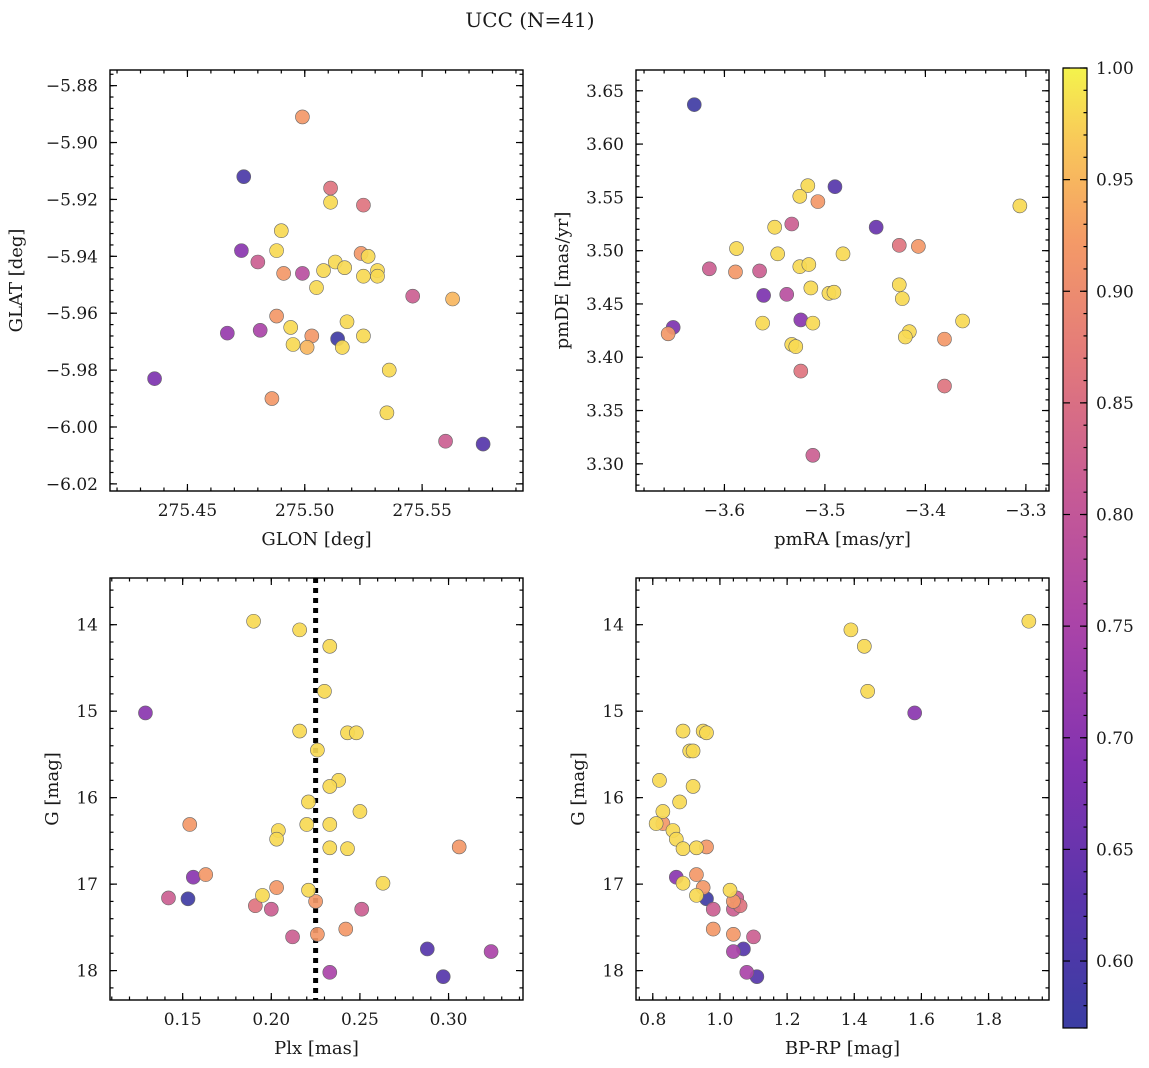  I want to click on y-tick-label: 3.60, so click(605, 145).